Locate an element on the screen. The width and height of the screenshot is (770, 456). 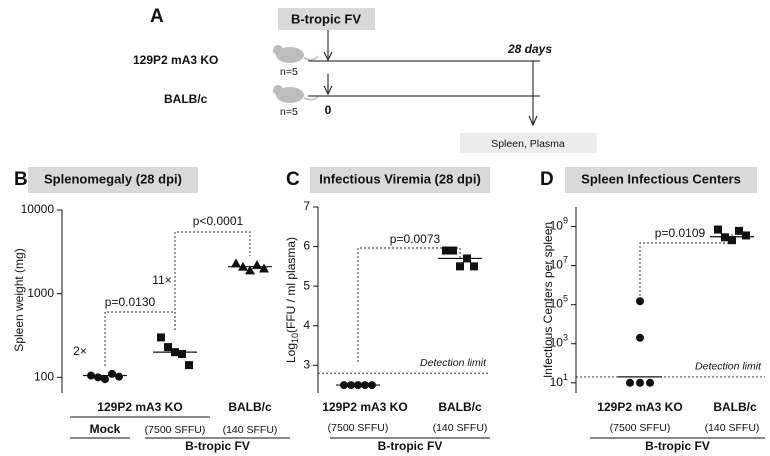
y-tick-label: 10³ is located at coordinates (559, 341).